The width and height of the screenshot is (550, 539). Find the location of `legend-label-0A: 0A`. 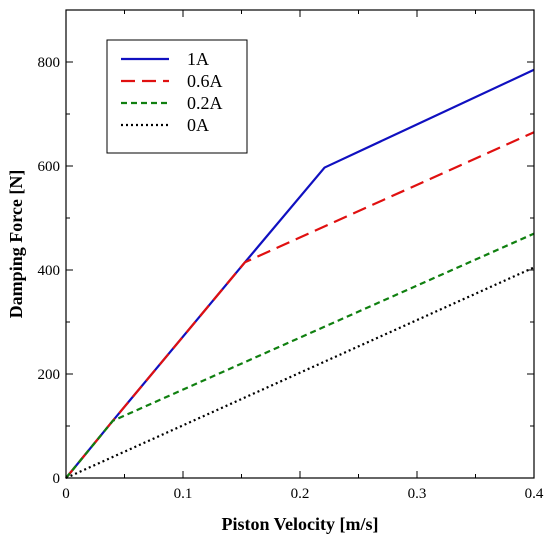

legend-label-0A: 0A is located at coordinates (198, 125).